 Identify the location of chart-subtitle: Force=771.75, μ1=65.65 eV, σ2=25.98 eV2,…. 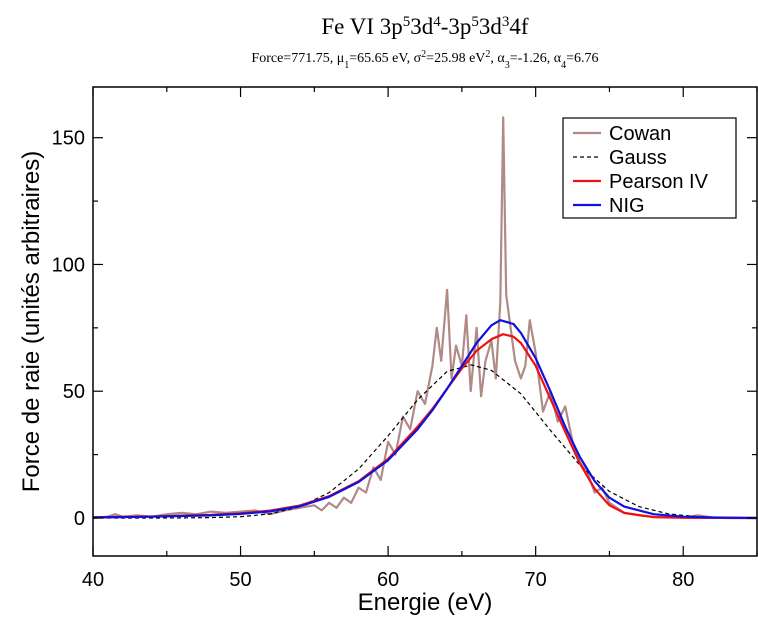
(424, 60).